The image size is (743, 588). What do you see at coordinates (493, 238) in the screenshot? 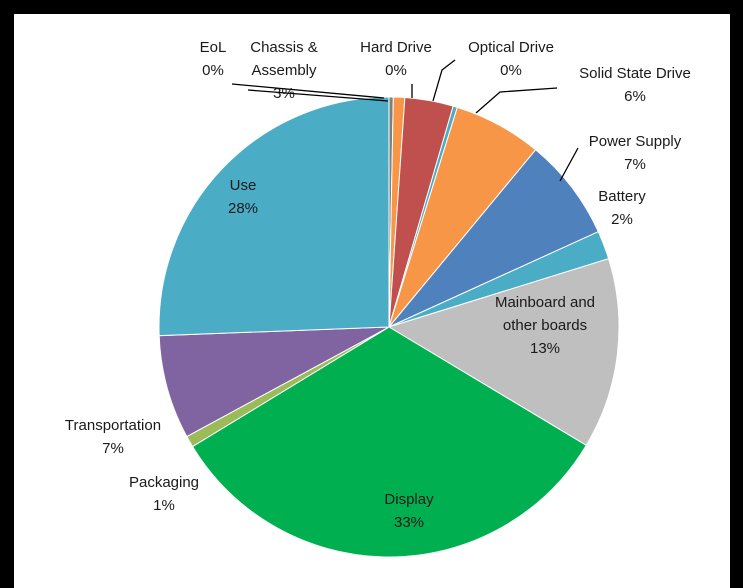
I see `pie-slice-power-supply` at bounding box center [493, 238].